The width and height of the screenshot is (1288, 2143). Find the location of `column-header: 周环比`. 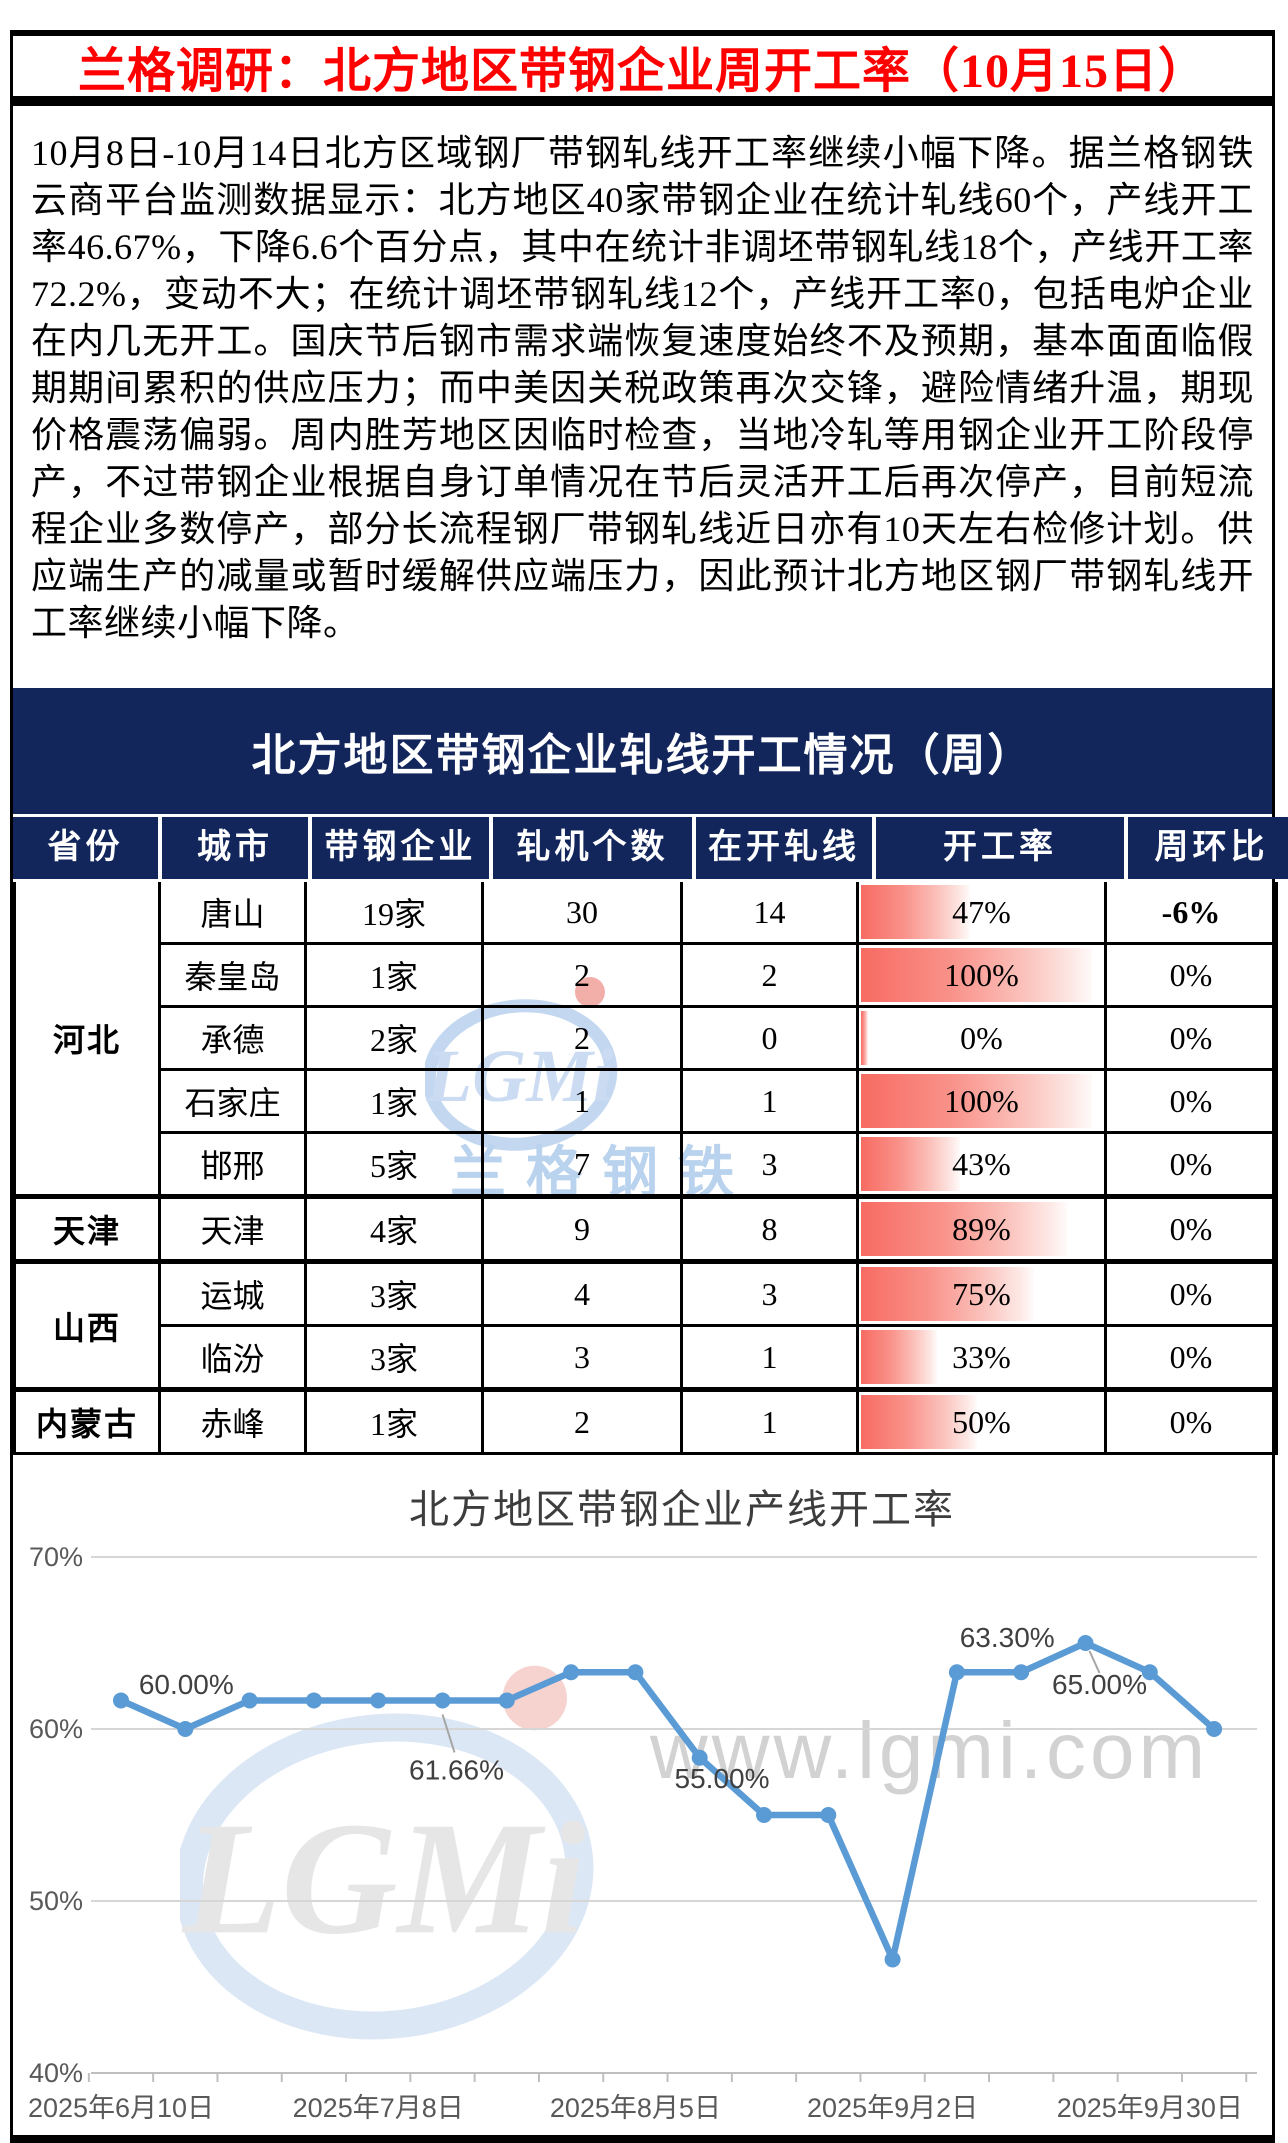

column-header: 周环比 is located at coordinates (1208, 848).